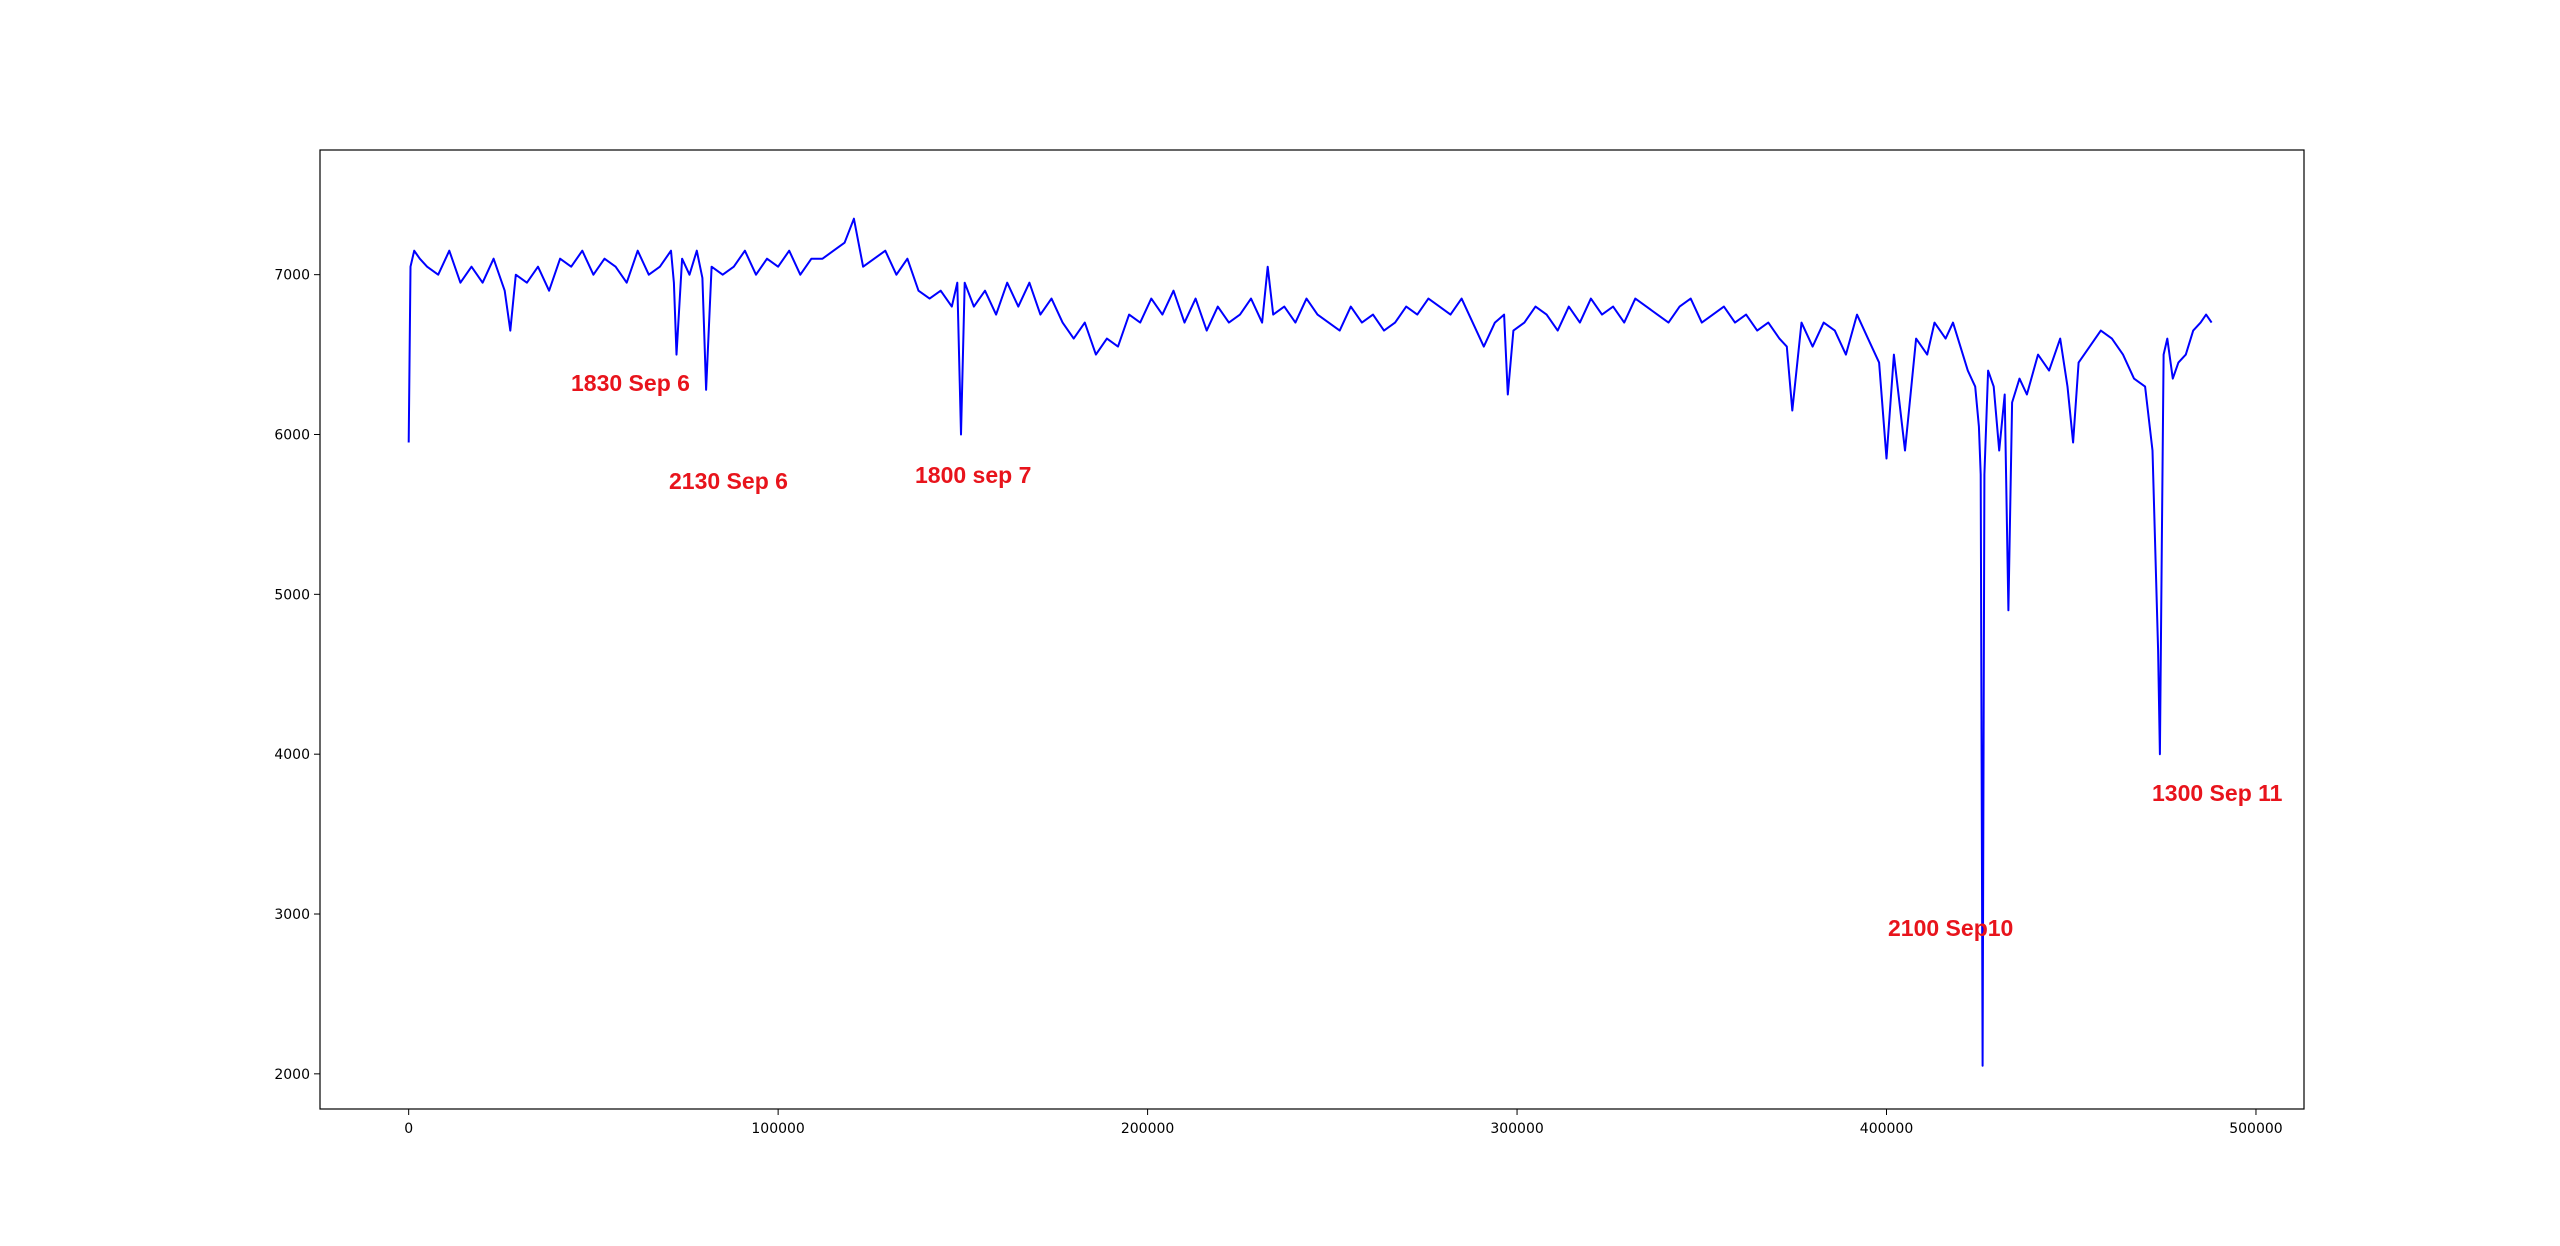  I want to click on x-tick-label: 0, so click(408, 1129).